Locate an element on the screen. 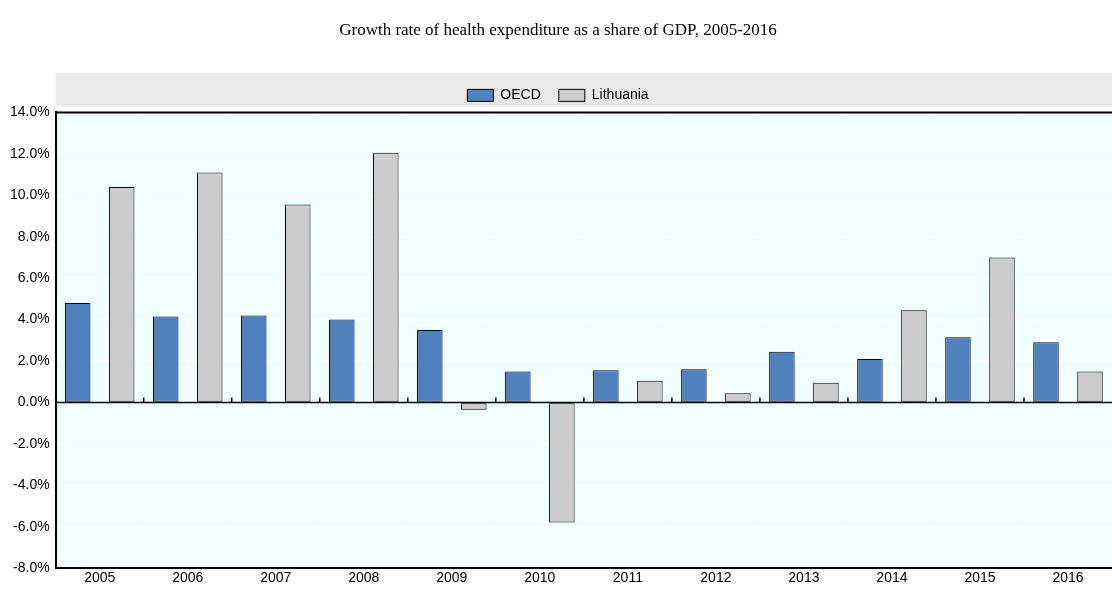  chart-title: Growth rate of health expenditure as a share of GDP, 2005-2016 is located at coordinates (558, 29).